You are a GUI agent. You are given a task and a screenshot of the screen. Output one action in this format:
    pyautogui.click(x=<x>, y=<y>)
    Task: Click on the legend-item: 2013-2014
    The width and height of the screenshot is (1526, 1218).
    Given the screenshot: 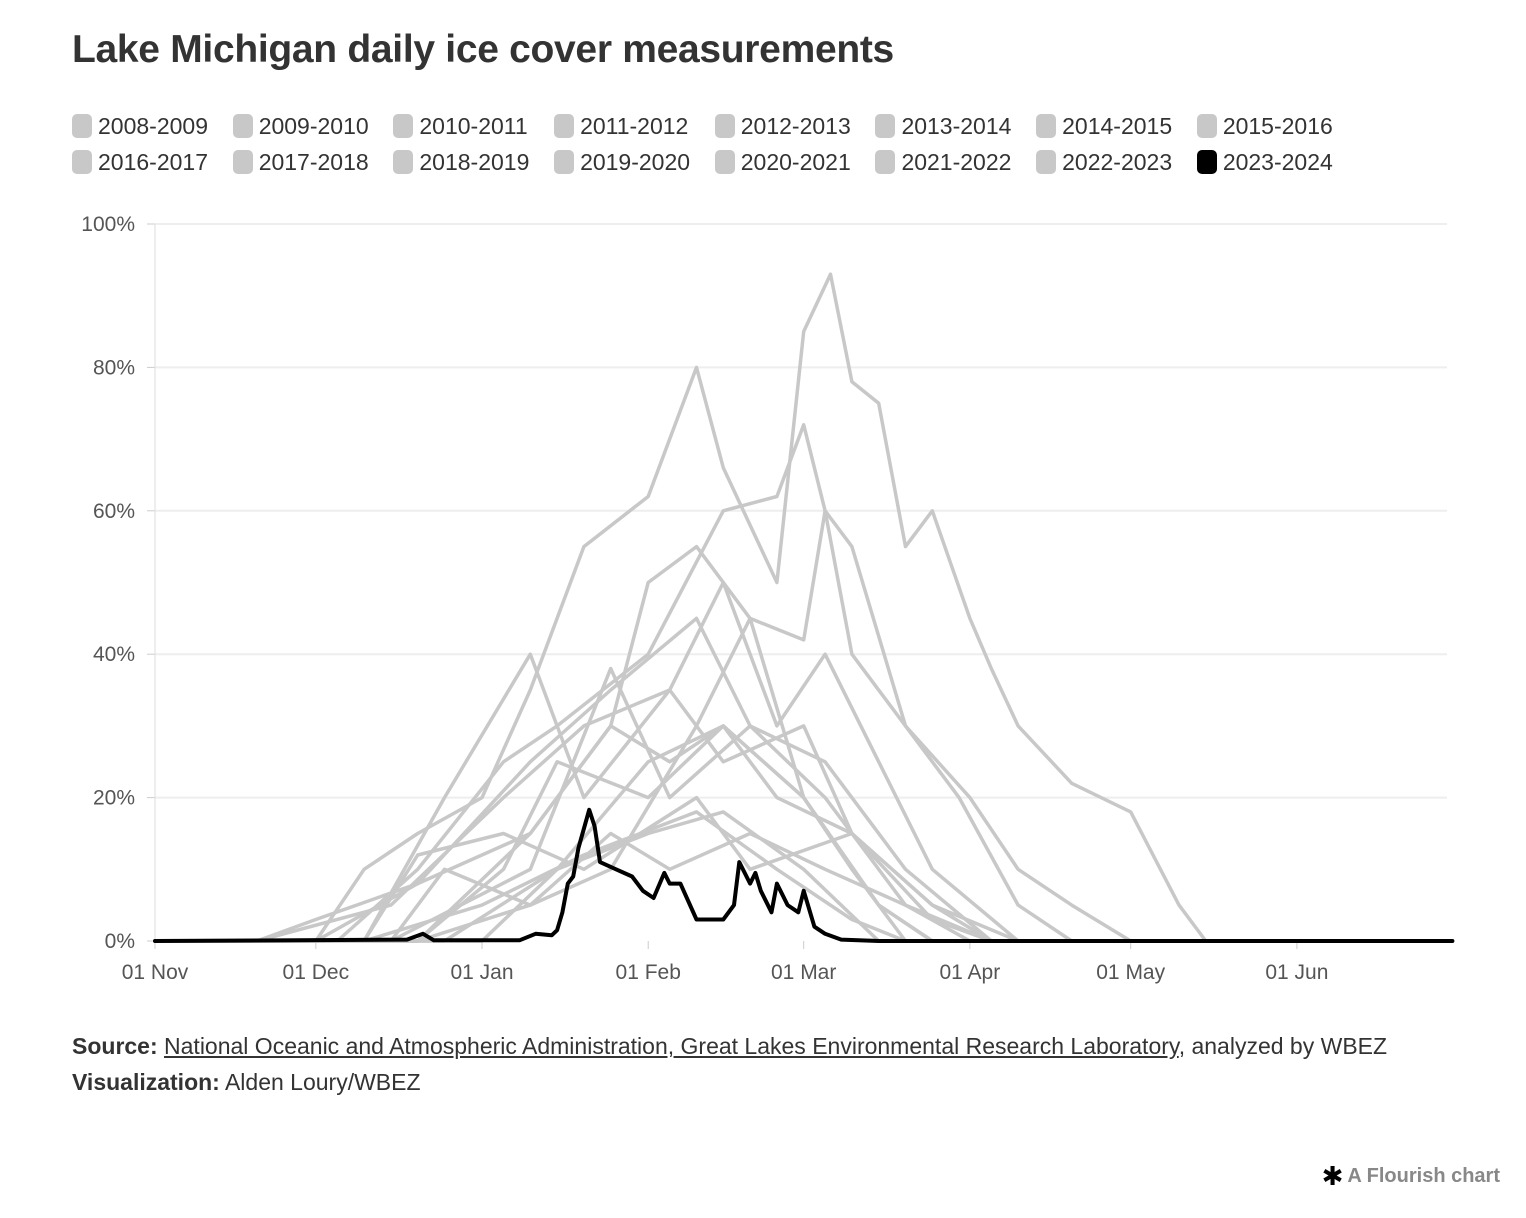 What is the action you would take?
    pyautogui.click(x=955, y=126)
    